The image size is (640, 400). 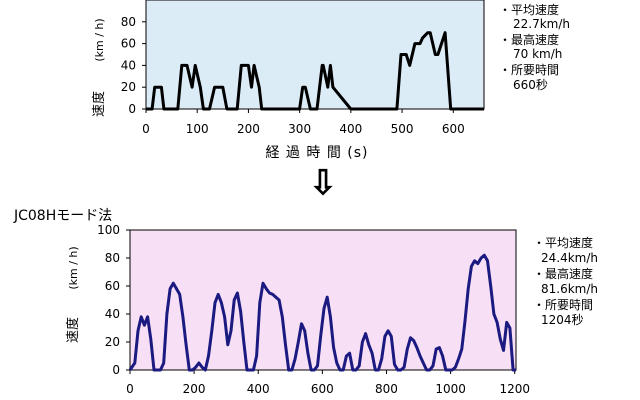 What do you see at coordinates (562, 320) in the screenshot?
I see `bottom-stat-time-value: 1204秒` at bounding box center [562, 320].